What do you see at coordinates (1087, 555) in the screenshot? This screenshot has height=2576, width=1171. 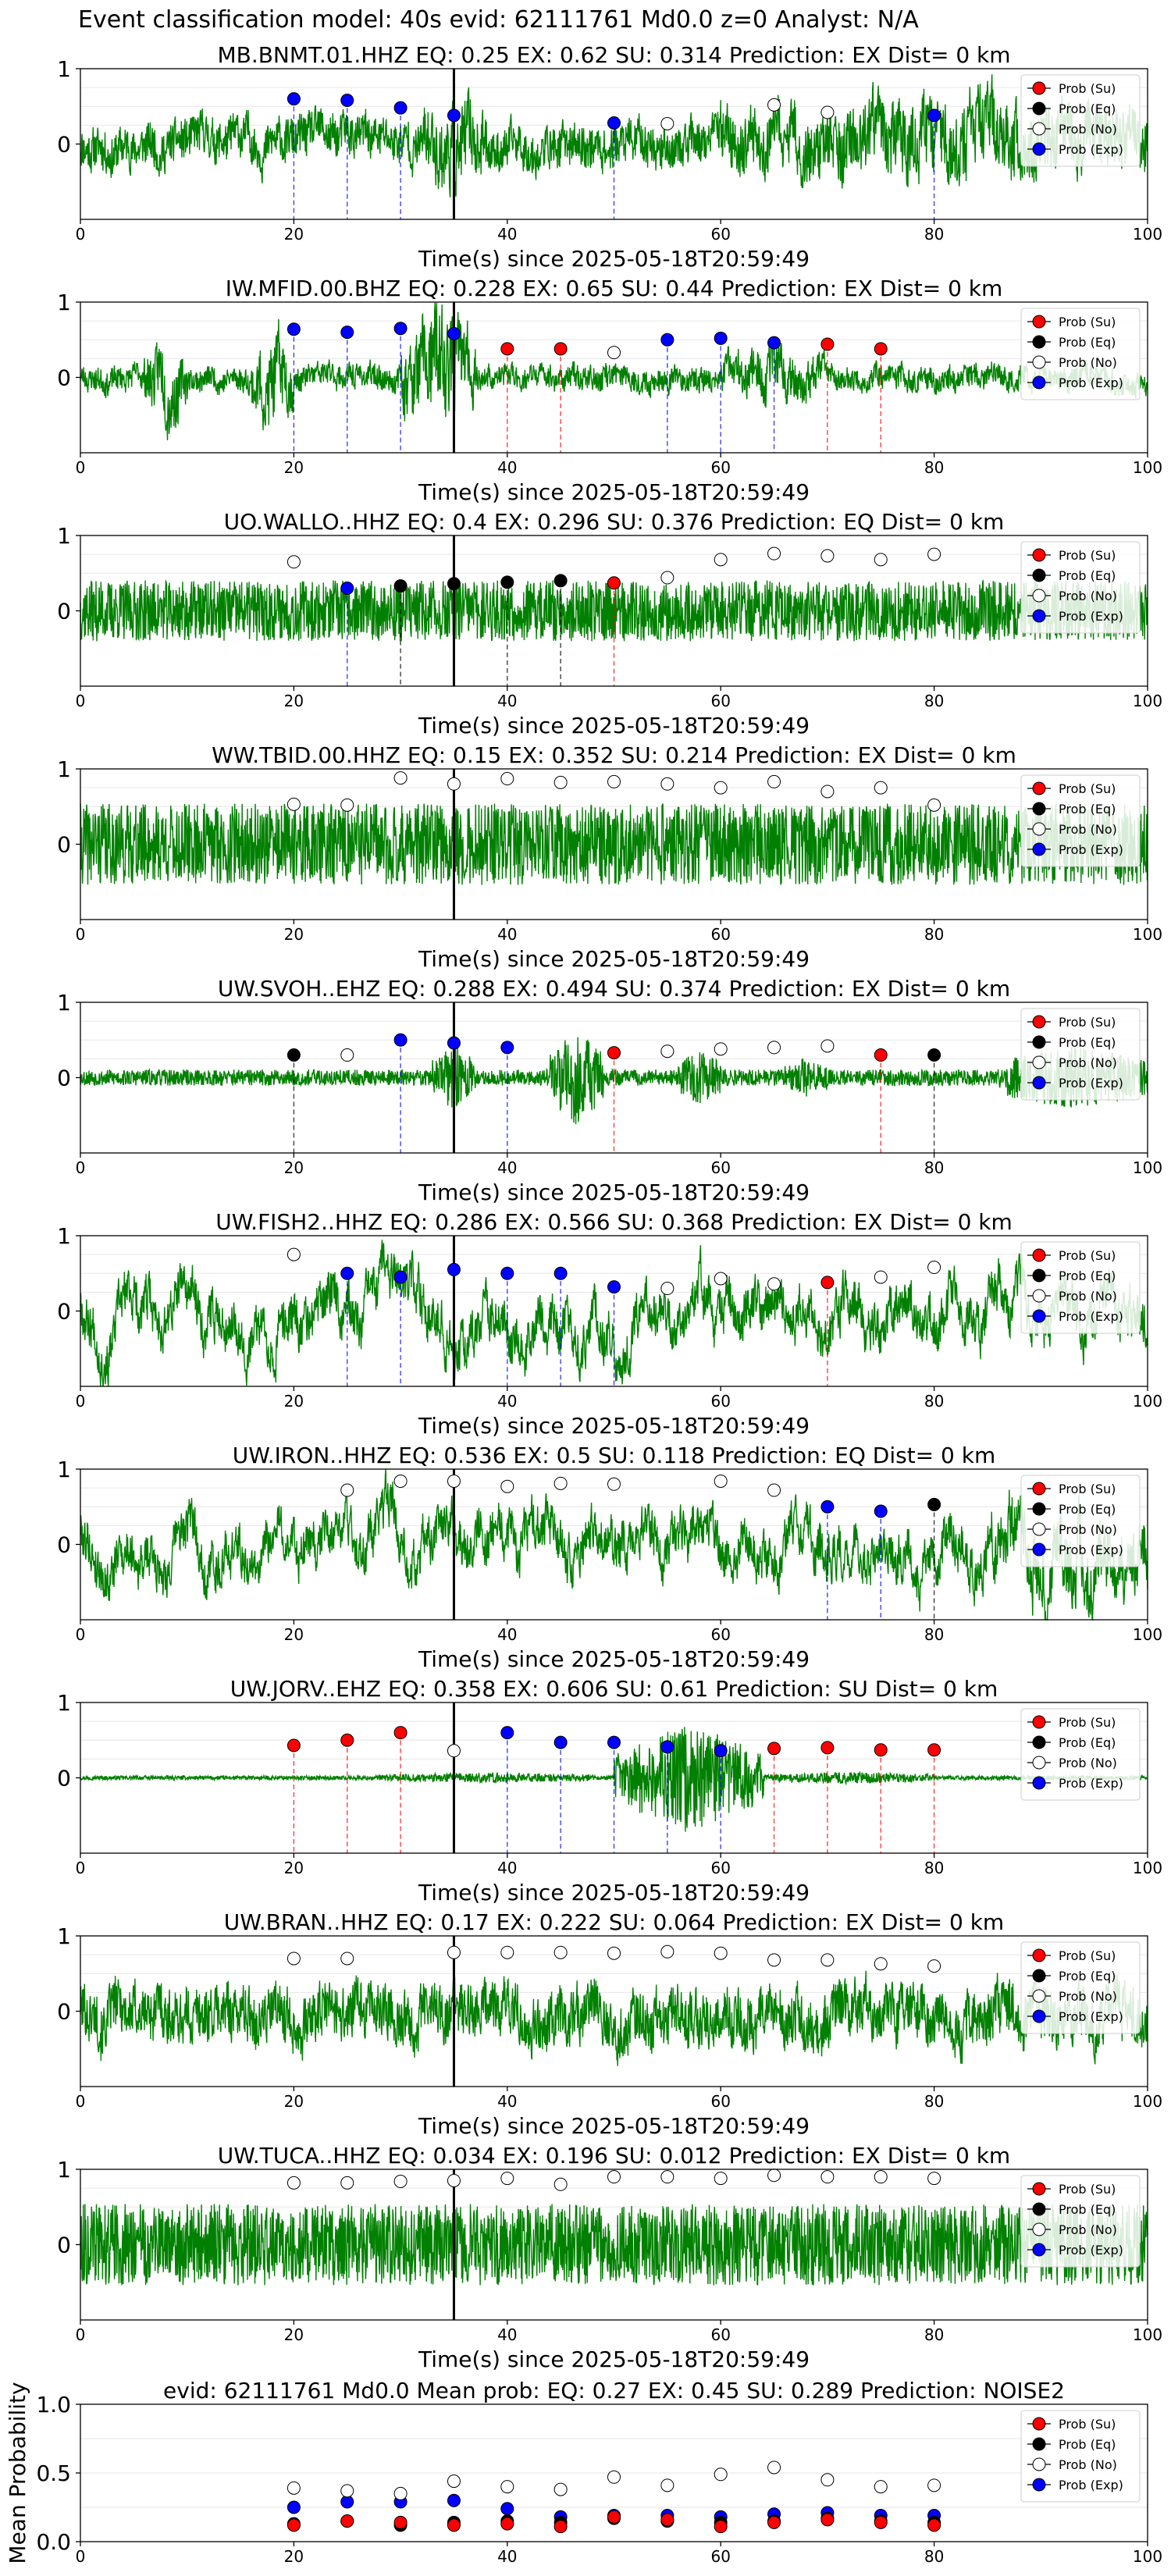 I see `legend-label: Prob (Su)` at bounding box center [1087, 555].